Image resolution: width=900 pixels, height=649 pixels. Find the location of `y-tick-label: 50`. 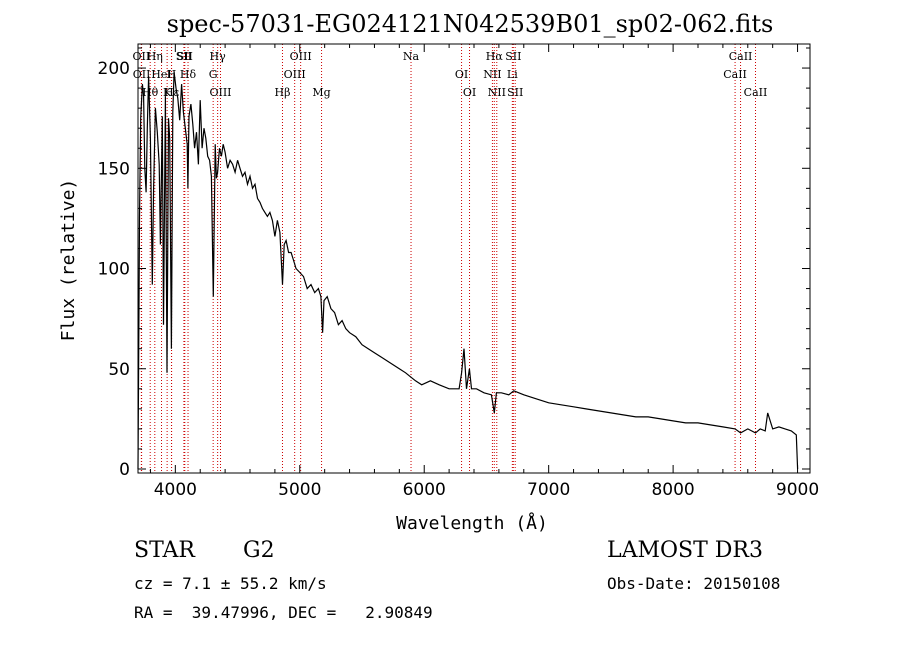

y-tick-label: 50 is located at coordinates (119, 370).